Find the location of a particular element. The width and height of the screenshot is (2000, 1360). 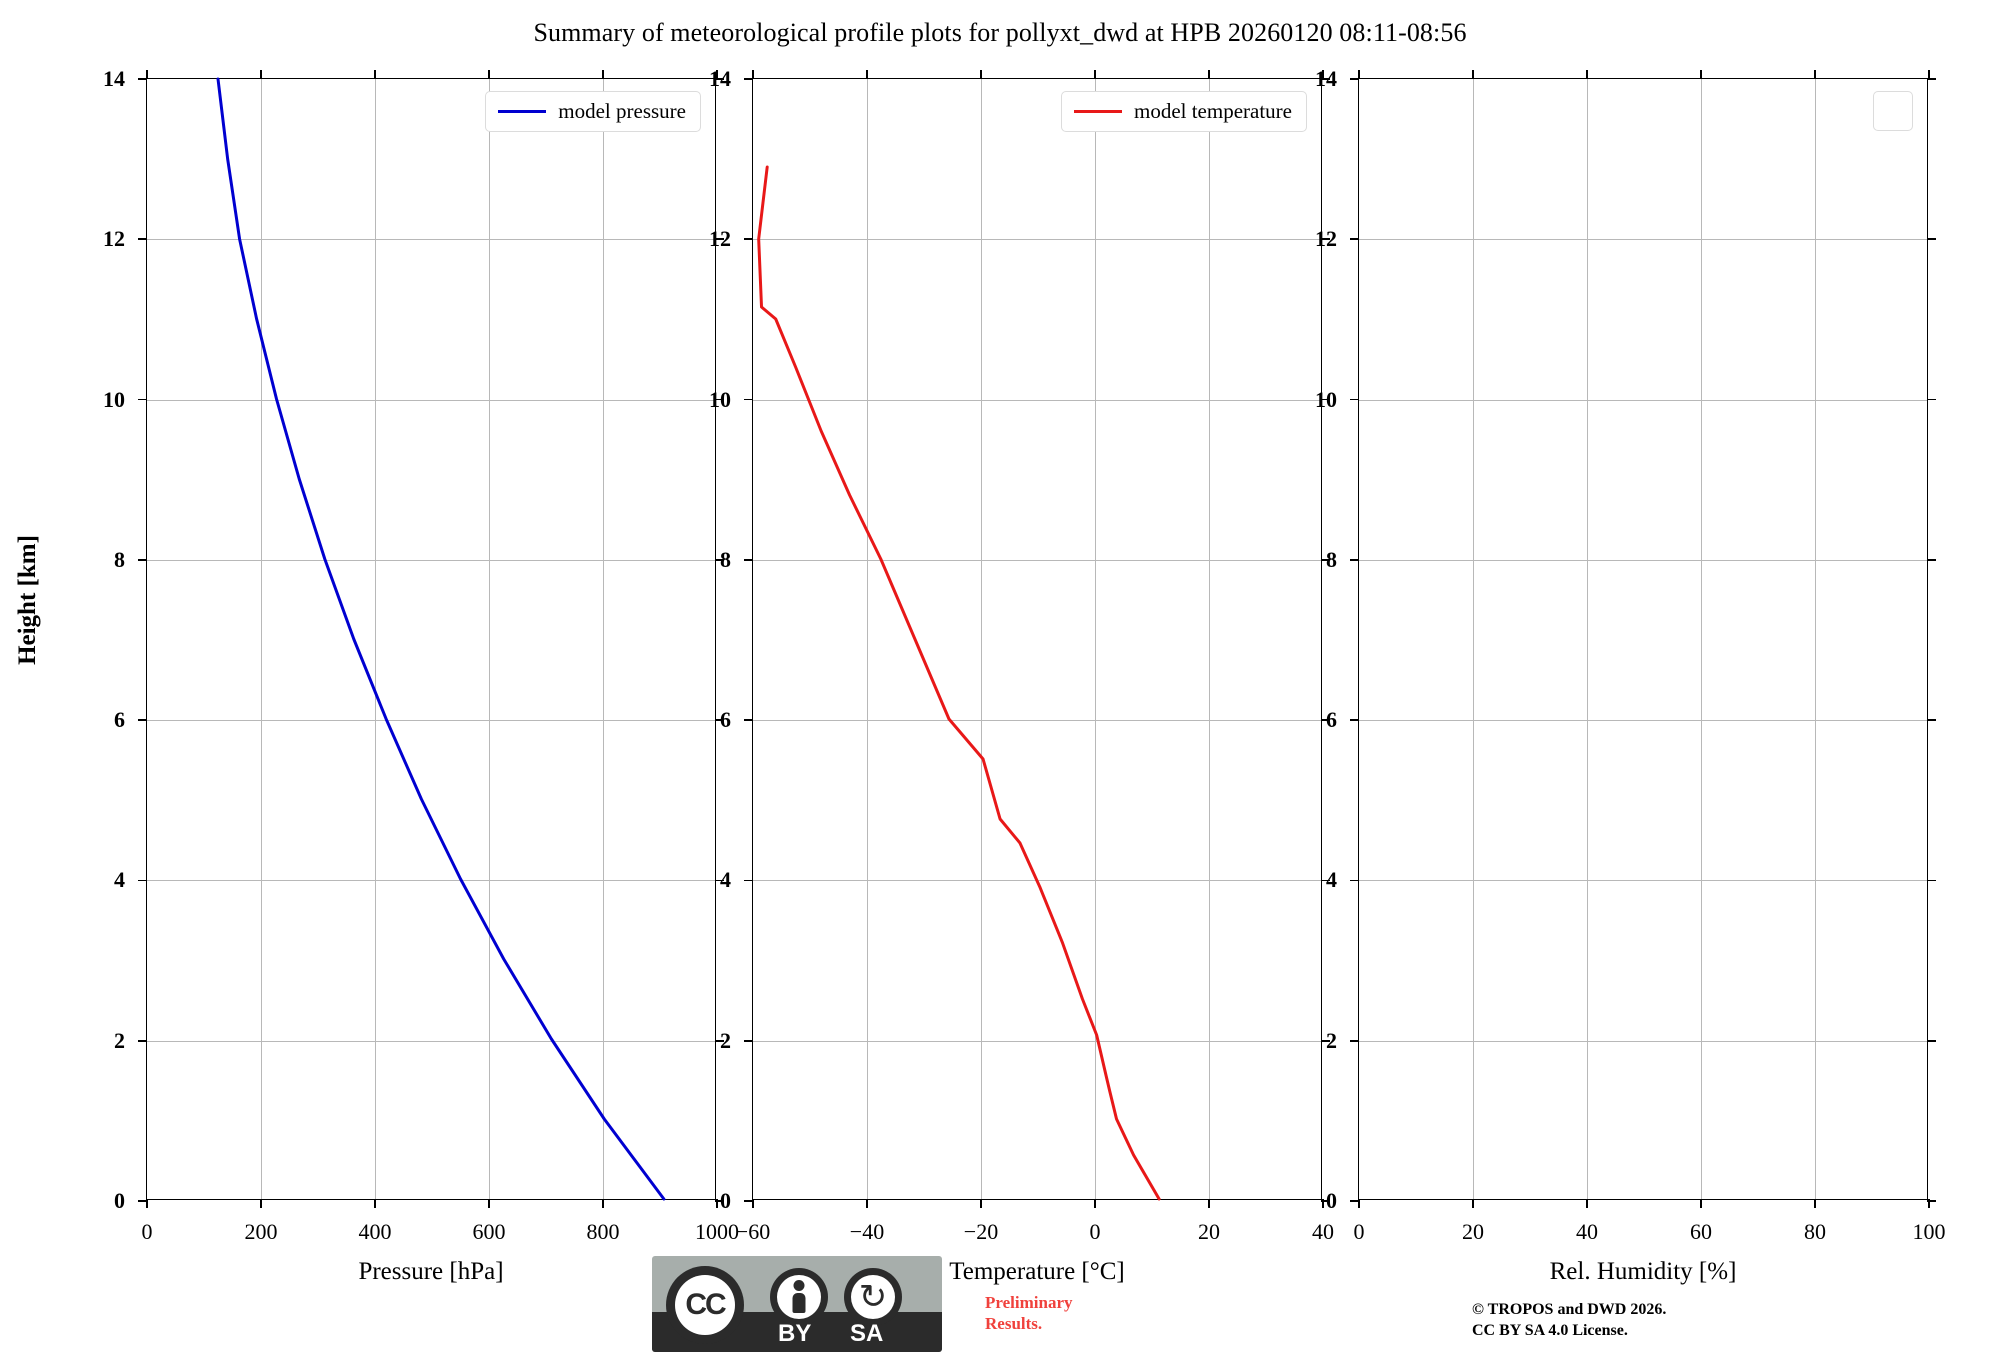

person-icon is located at coordinates (799, 1297).